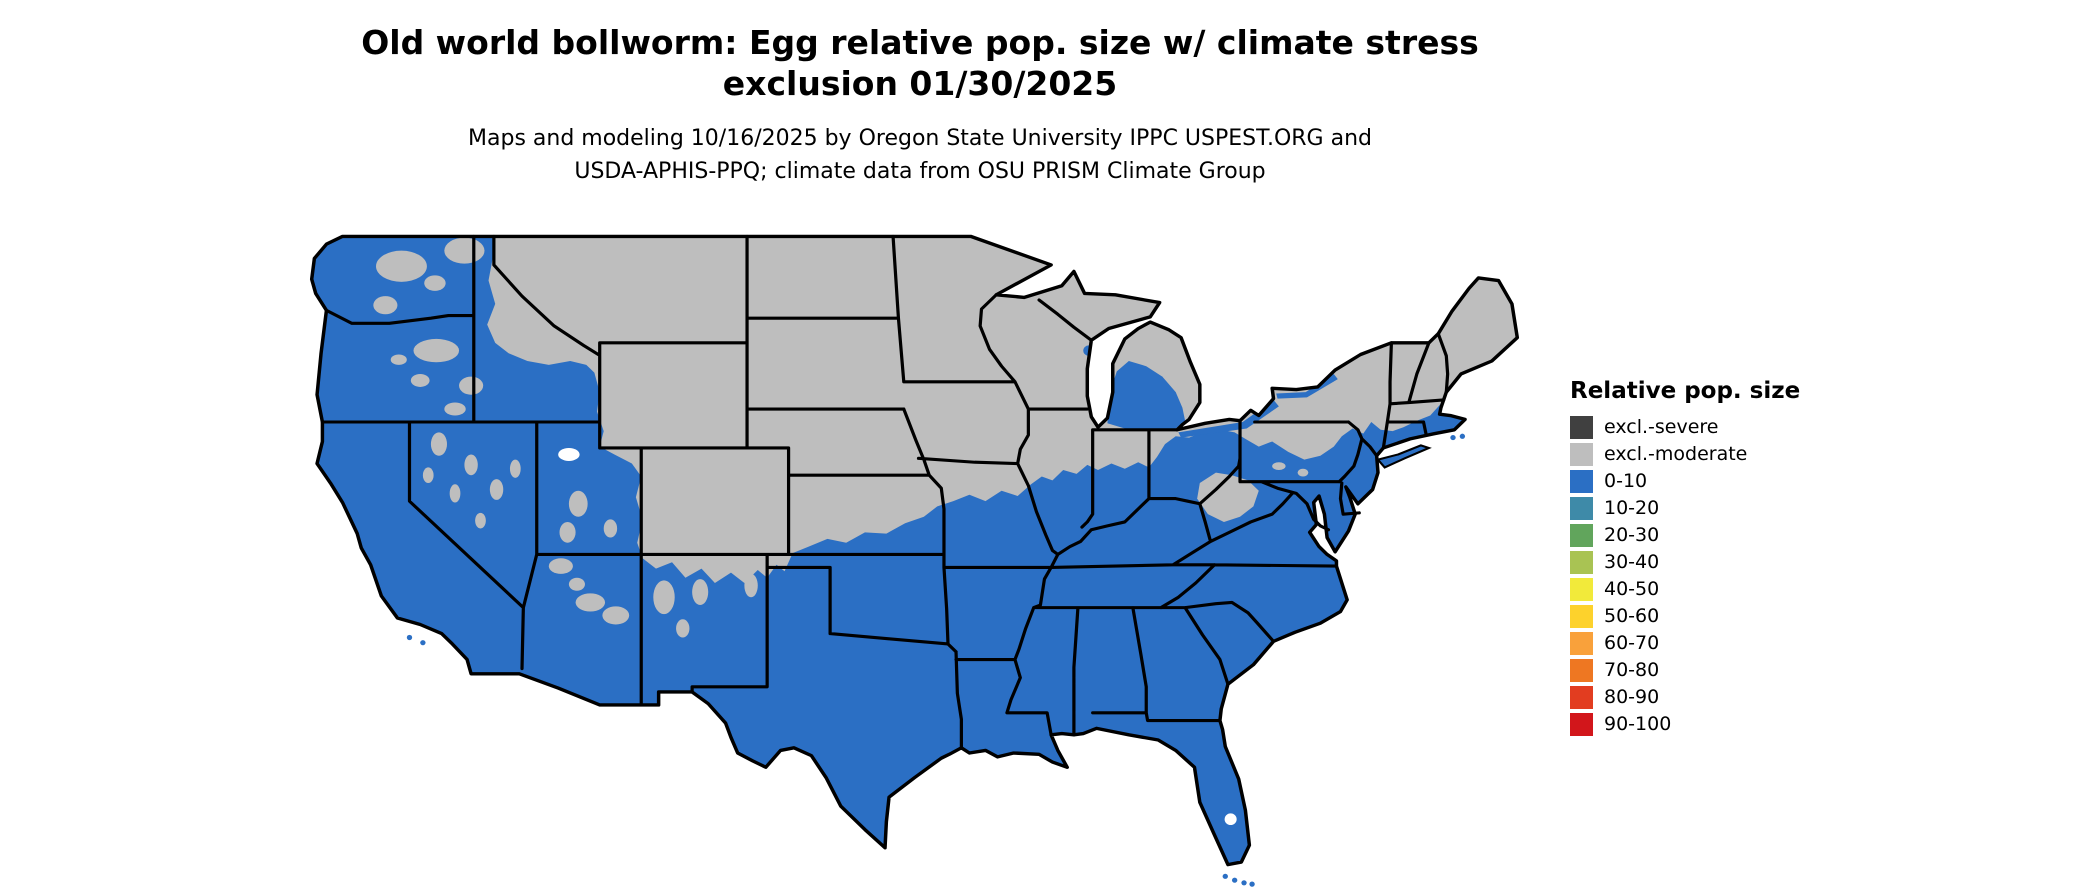  What do you see at coordinates (1404, 456) in the screenshot?
I see `long-island` at bounding box center [1404, 456].